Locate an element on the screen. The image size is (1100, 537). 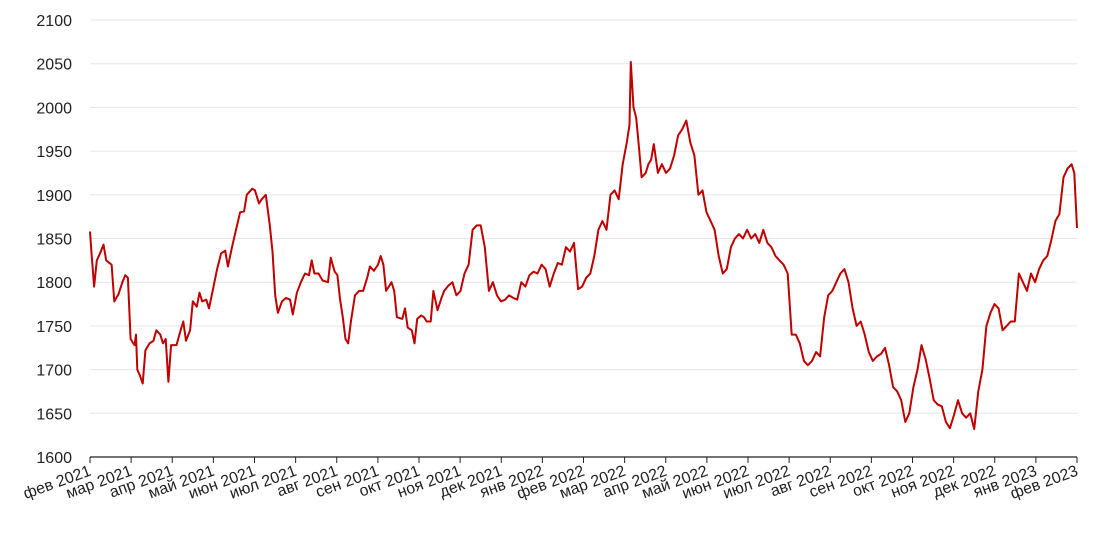
y-tick-label: 2000 is located at coordinates (54, 108).